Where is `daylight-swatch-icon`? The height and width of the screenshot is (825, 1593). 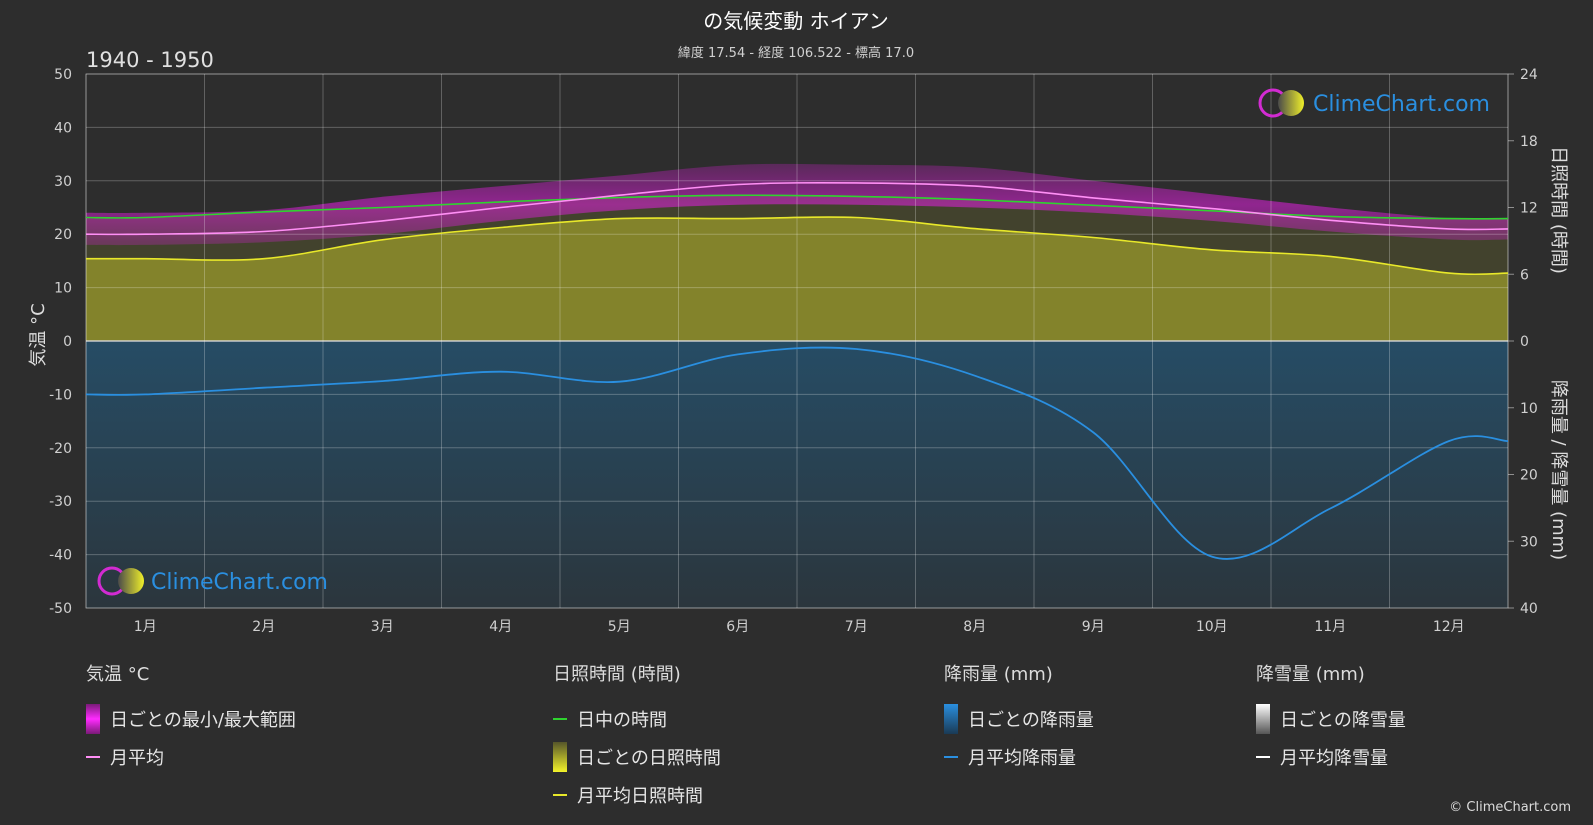
daylight-swatch-icon is located at coordinates (560, 719).